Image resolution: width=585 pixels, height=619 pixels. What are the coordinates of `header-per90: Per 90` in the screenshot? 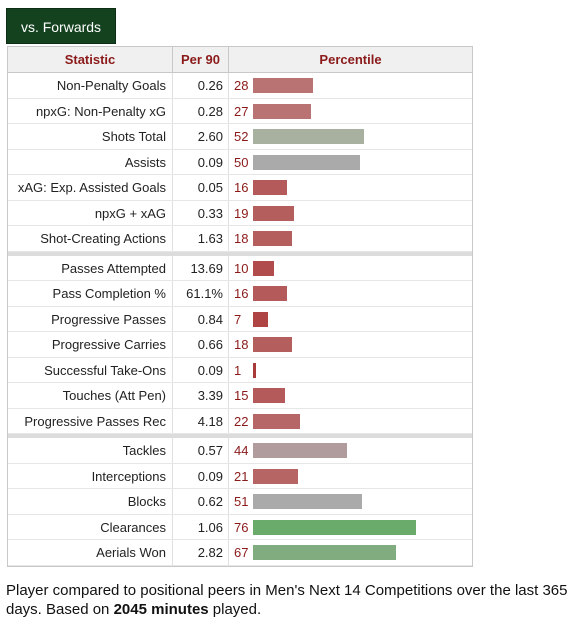 It's located at (201, 59).